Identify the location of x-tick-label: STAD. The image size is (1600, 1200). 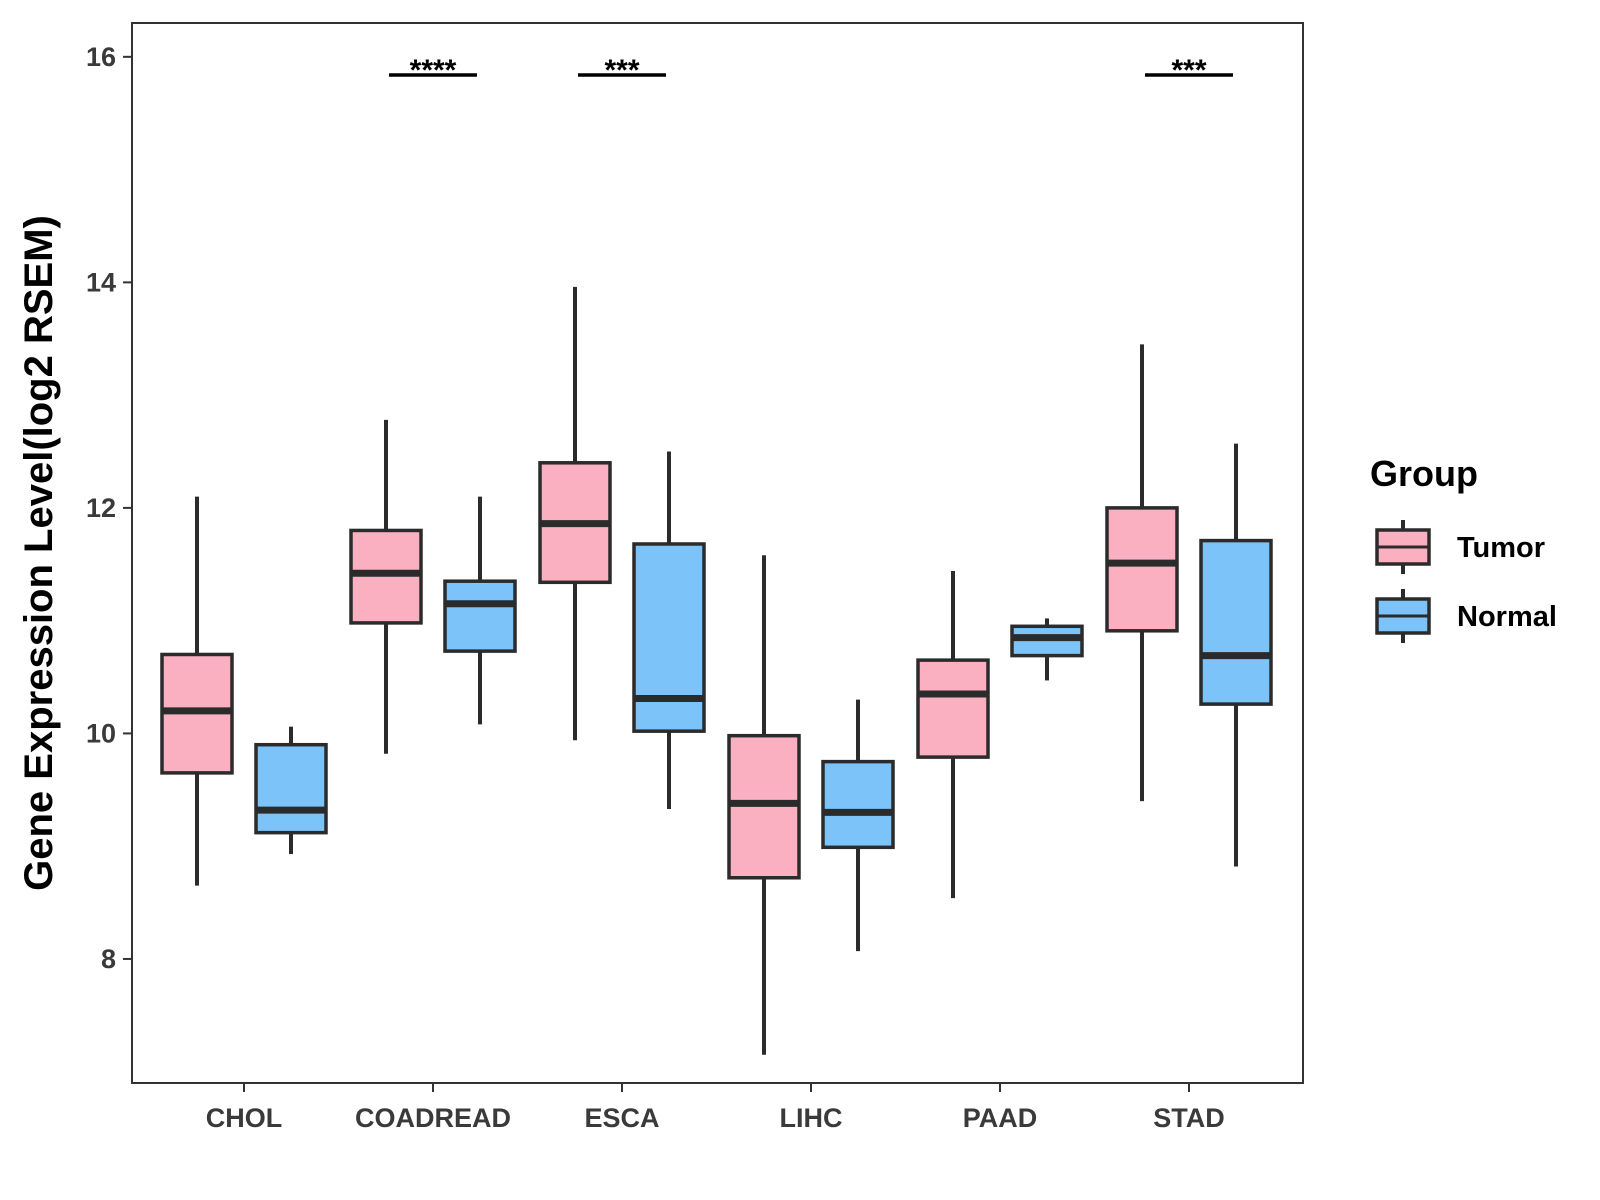
(1189, 1118).